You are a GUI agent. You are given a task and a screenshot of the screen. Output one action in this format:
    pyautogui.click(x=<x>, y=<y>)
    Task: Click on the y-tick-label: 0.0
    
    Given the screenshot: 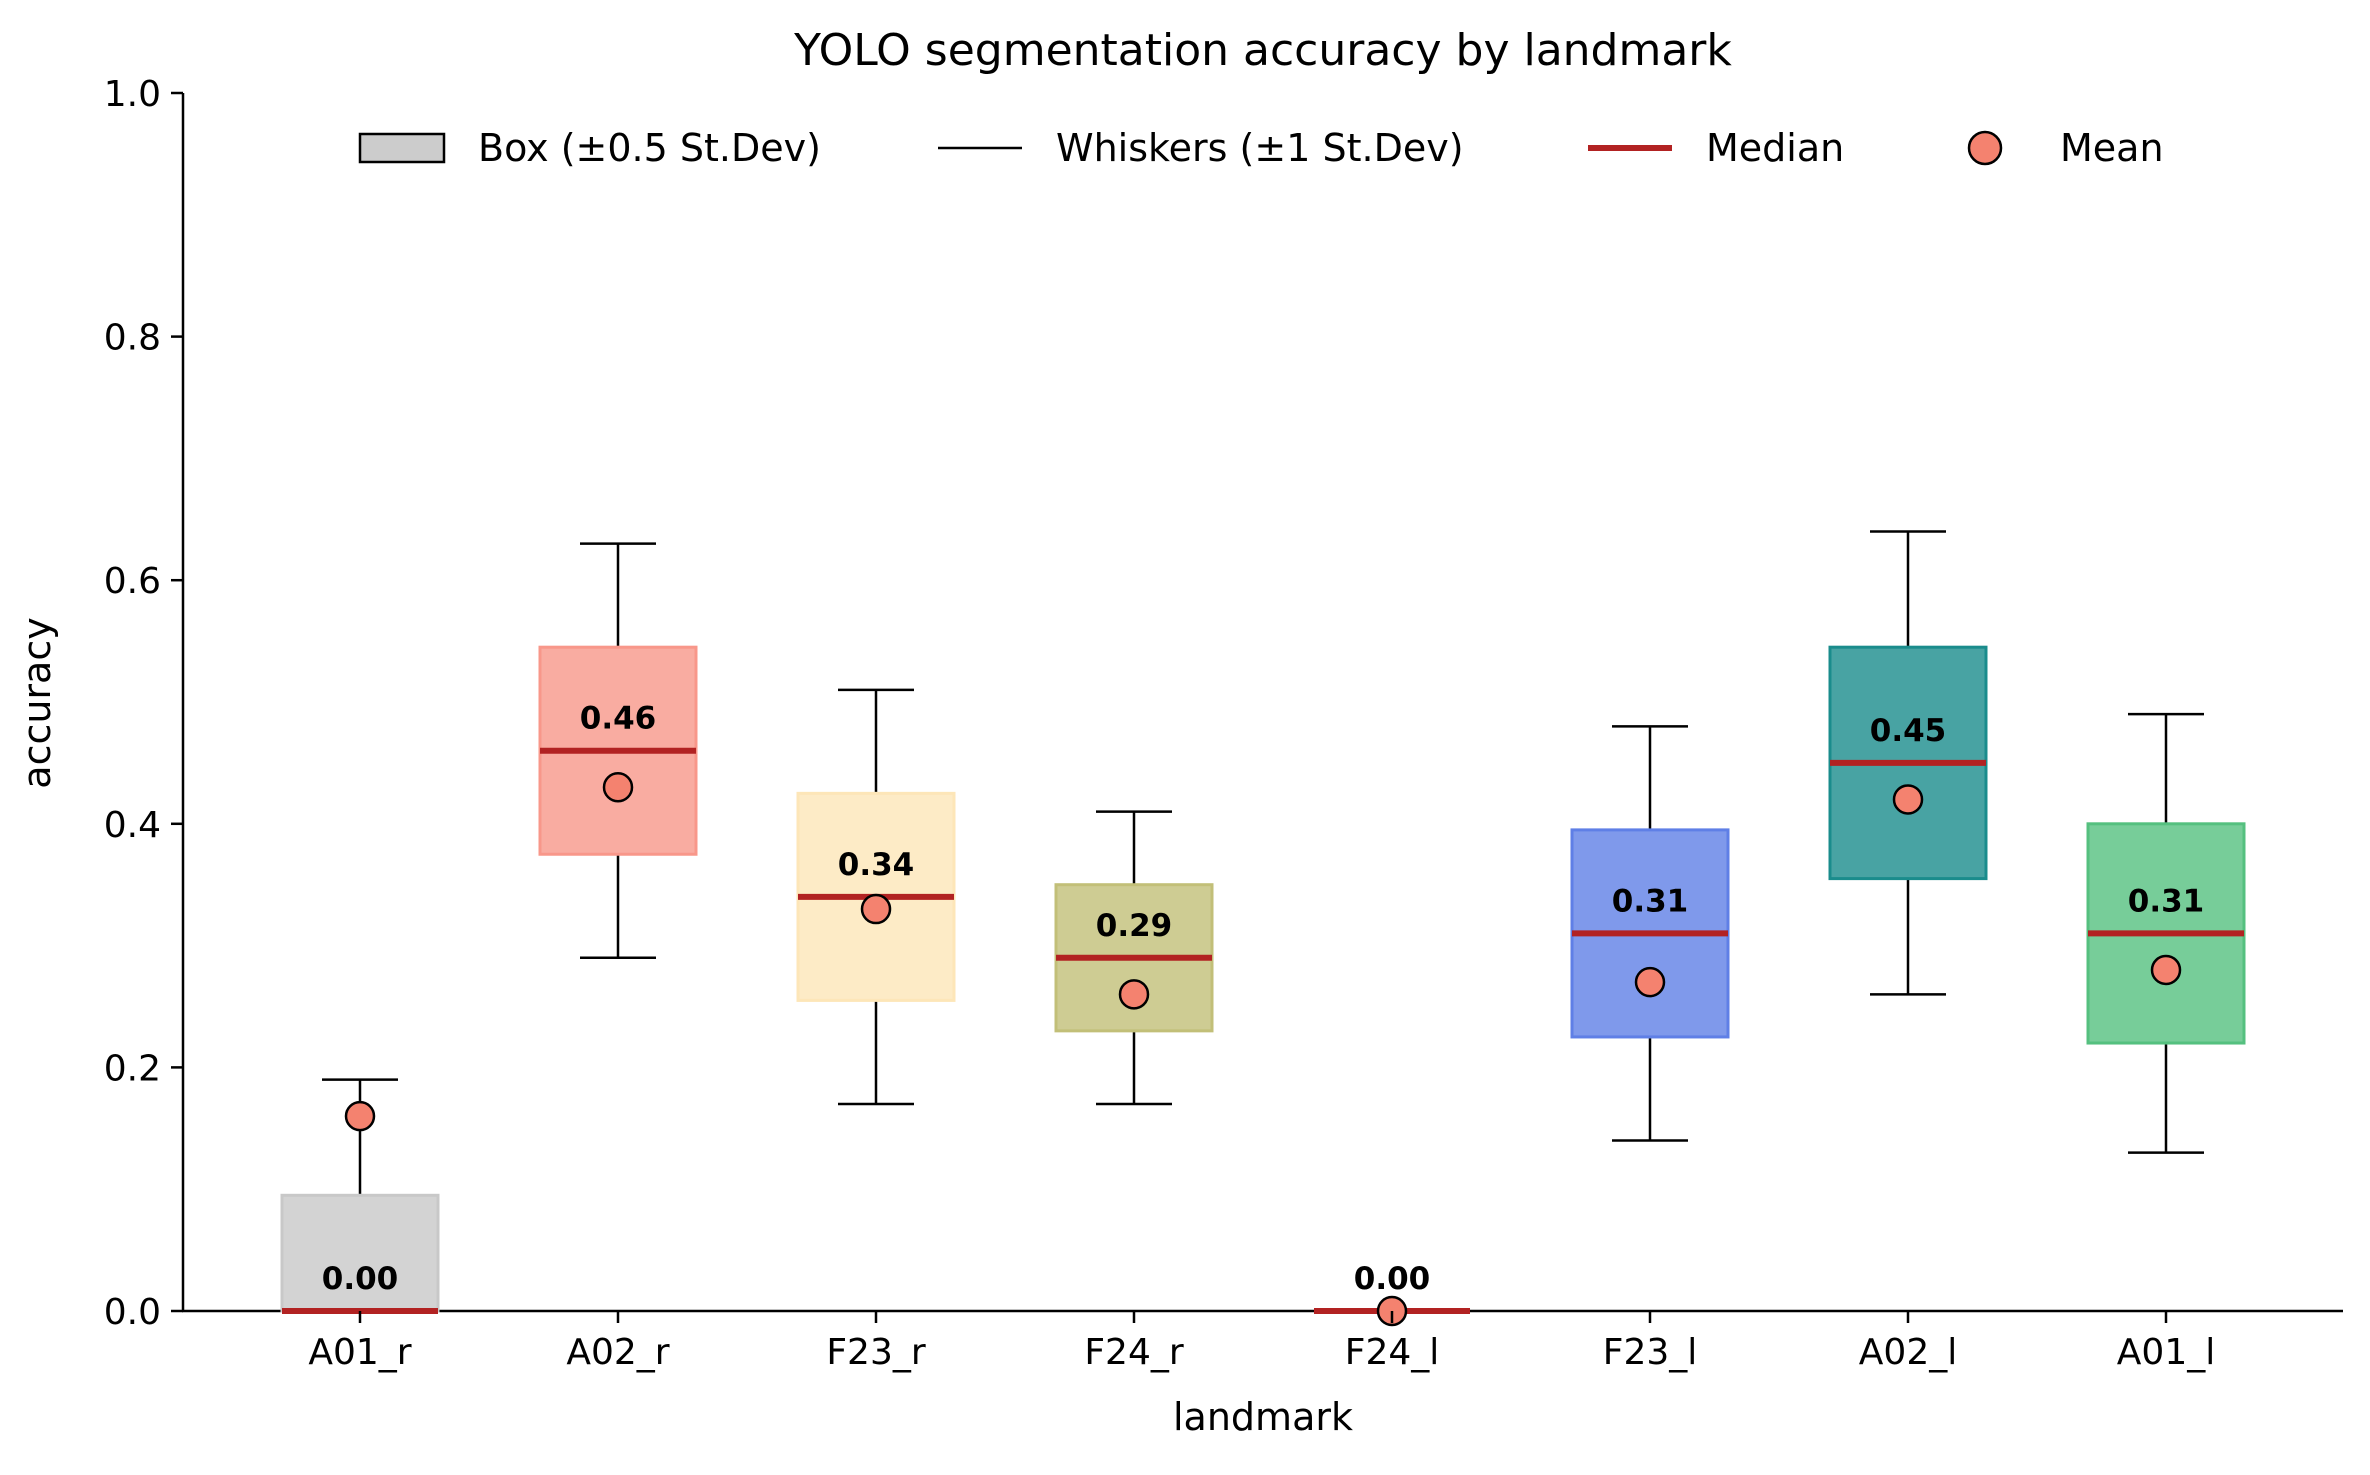 What is the action you would take?
    pyautogui.click(x=132, y=1312)
    